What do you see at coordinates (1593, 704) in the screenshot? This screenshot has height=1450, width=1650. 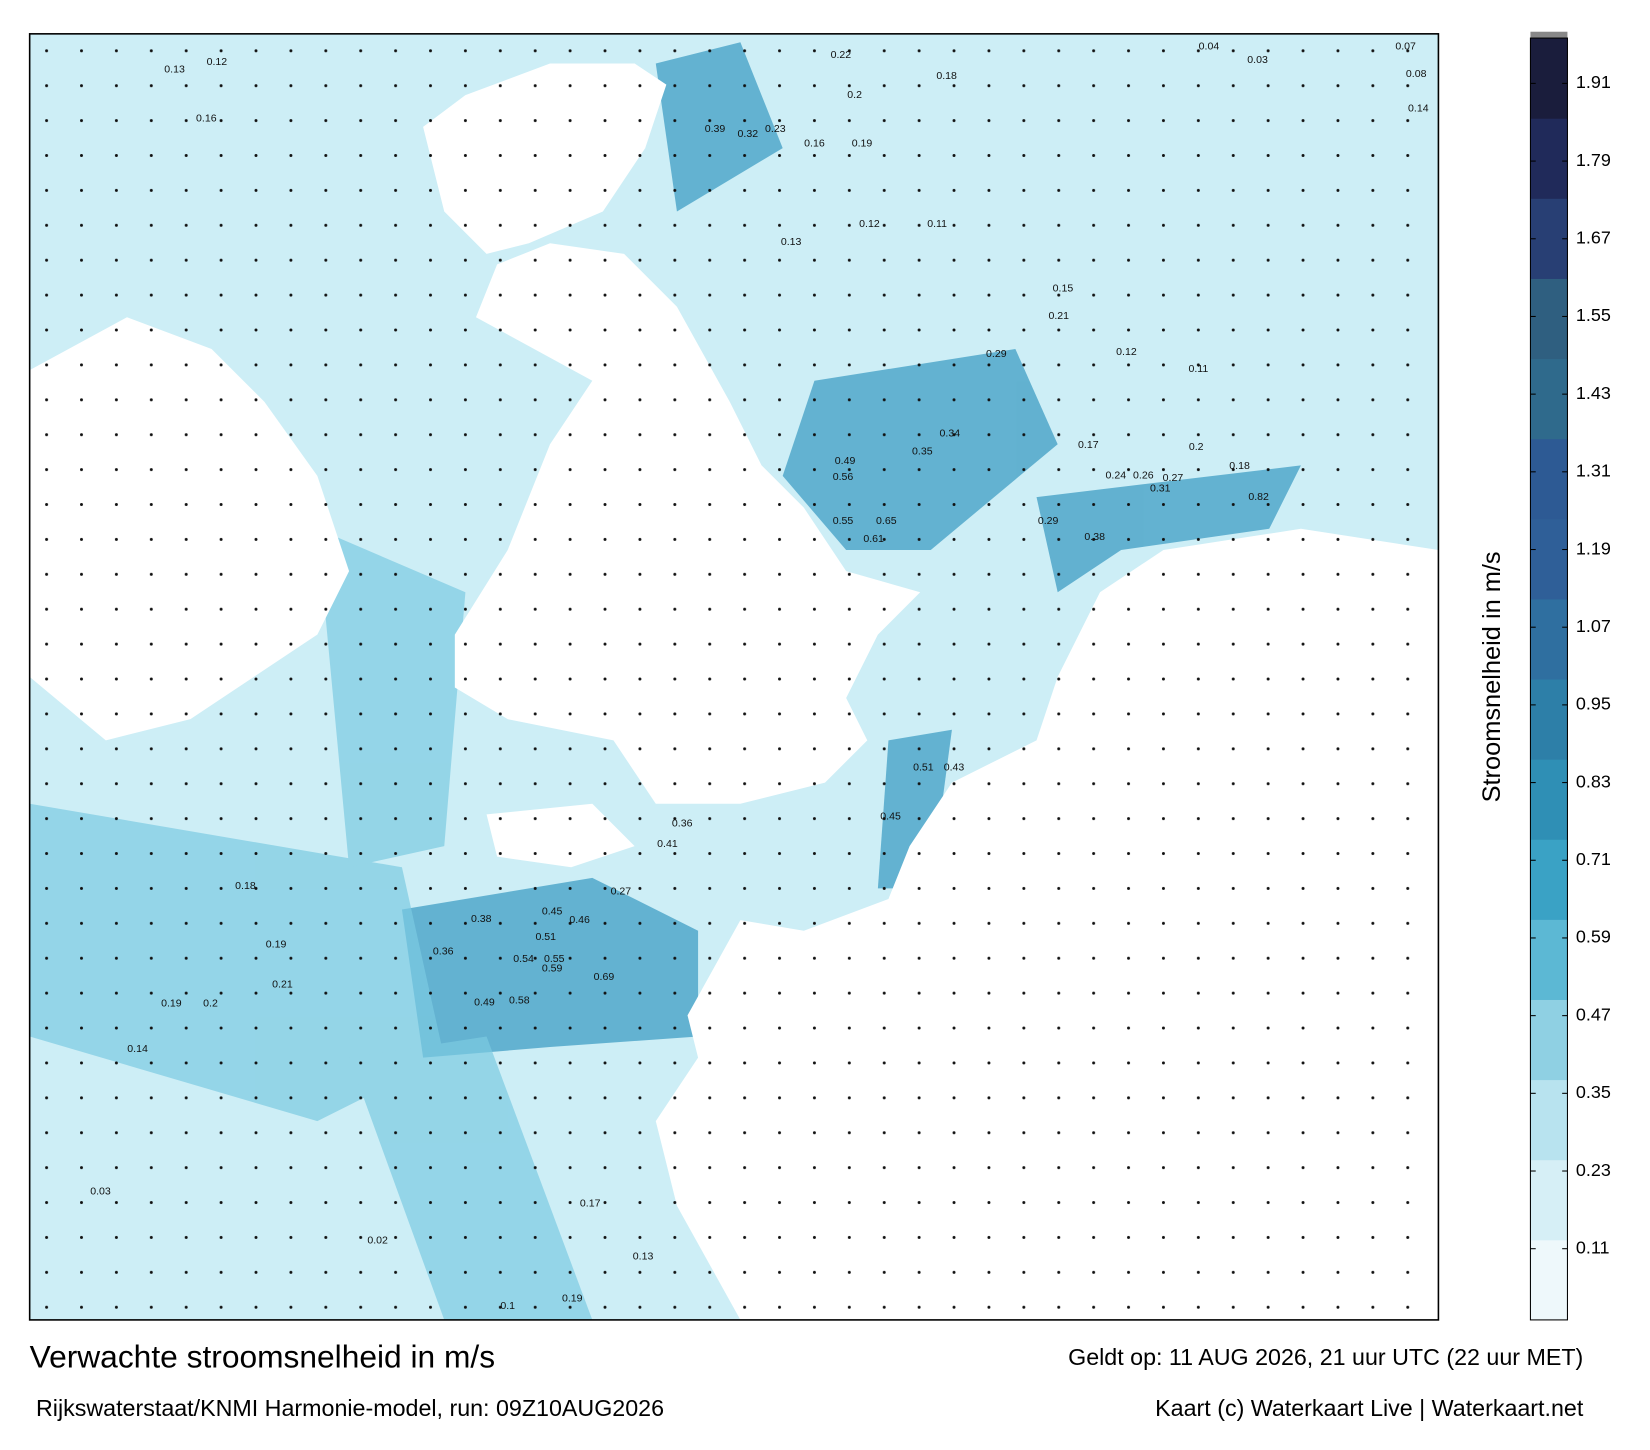 I see `colorbar-tick-label: 0.95` at bounding box center [1593, 704].